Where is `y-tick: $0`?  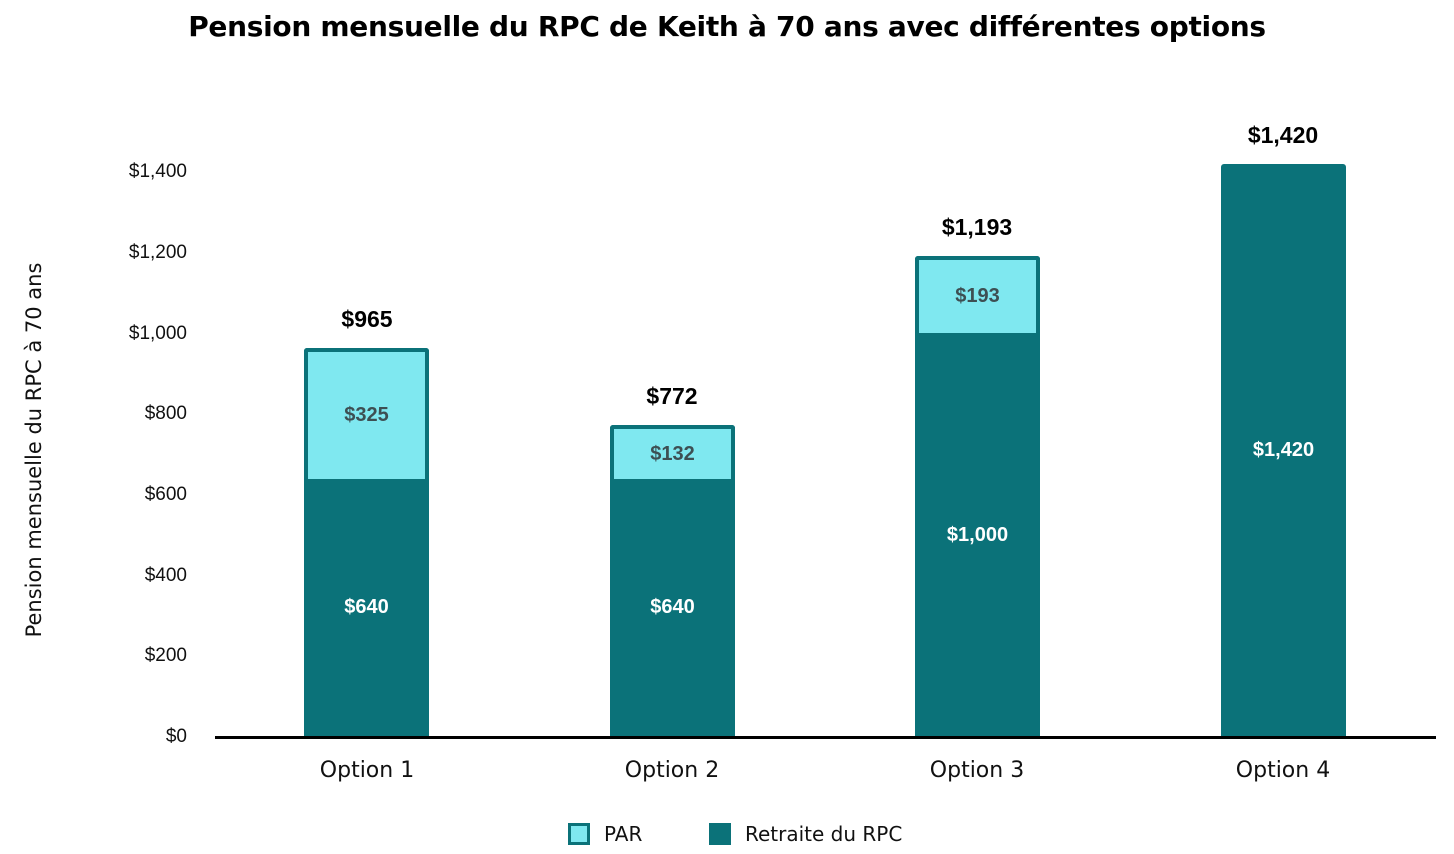 y-tick: $0 is located at coordinates (176, 736).